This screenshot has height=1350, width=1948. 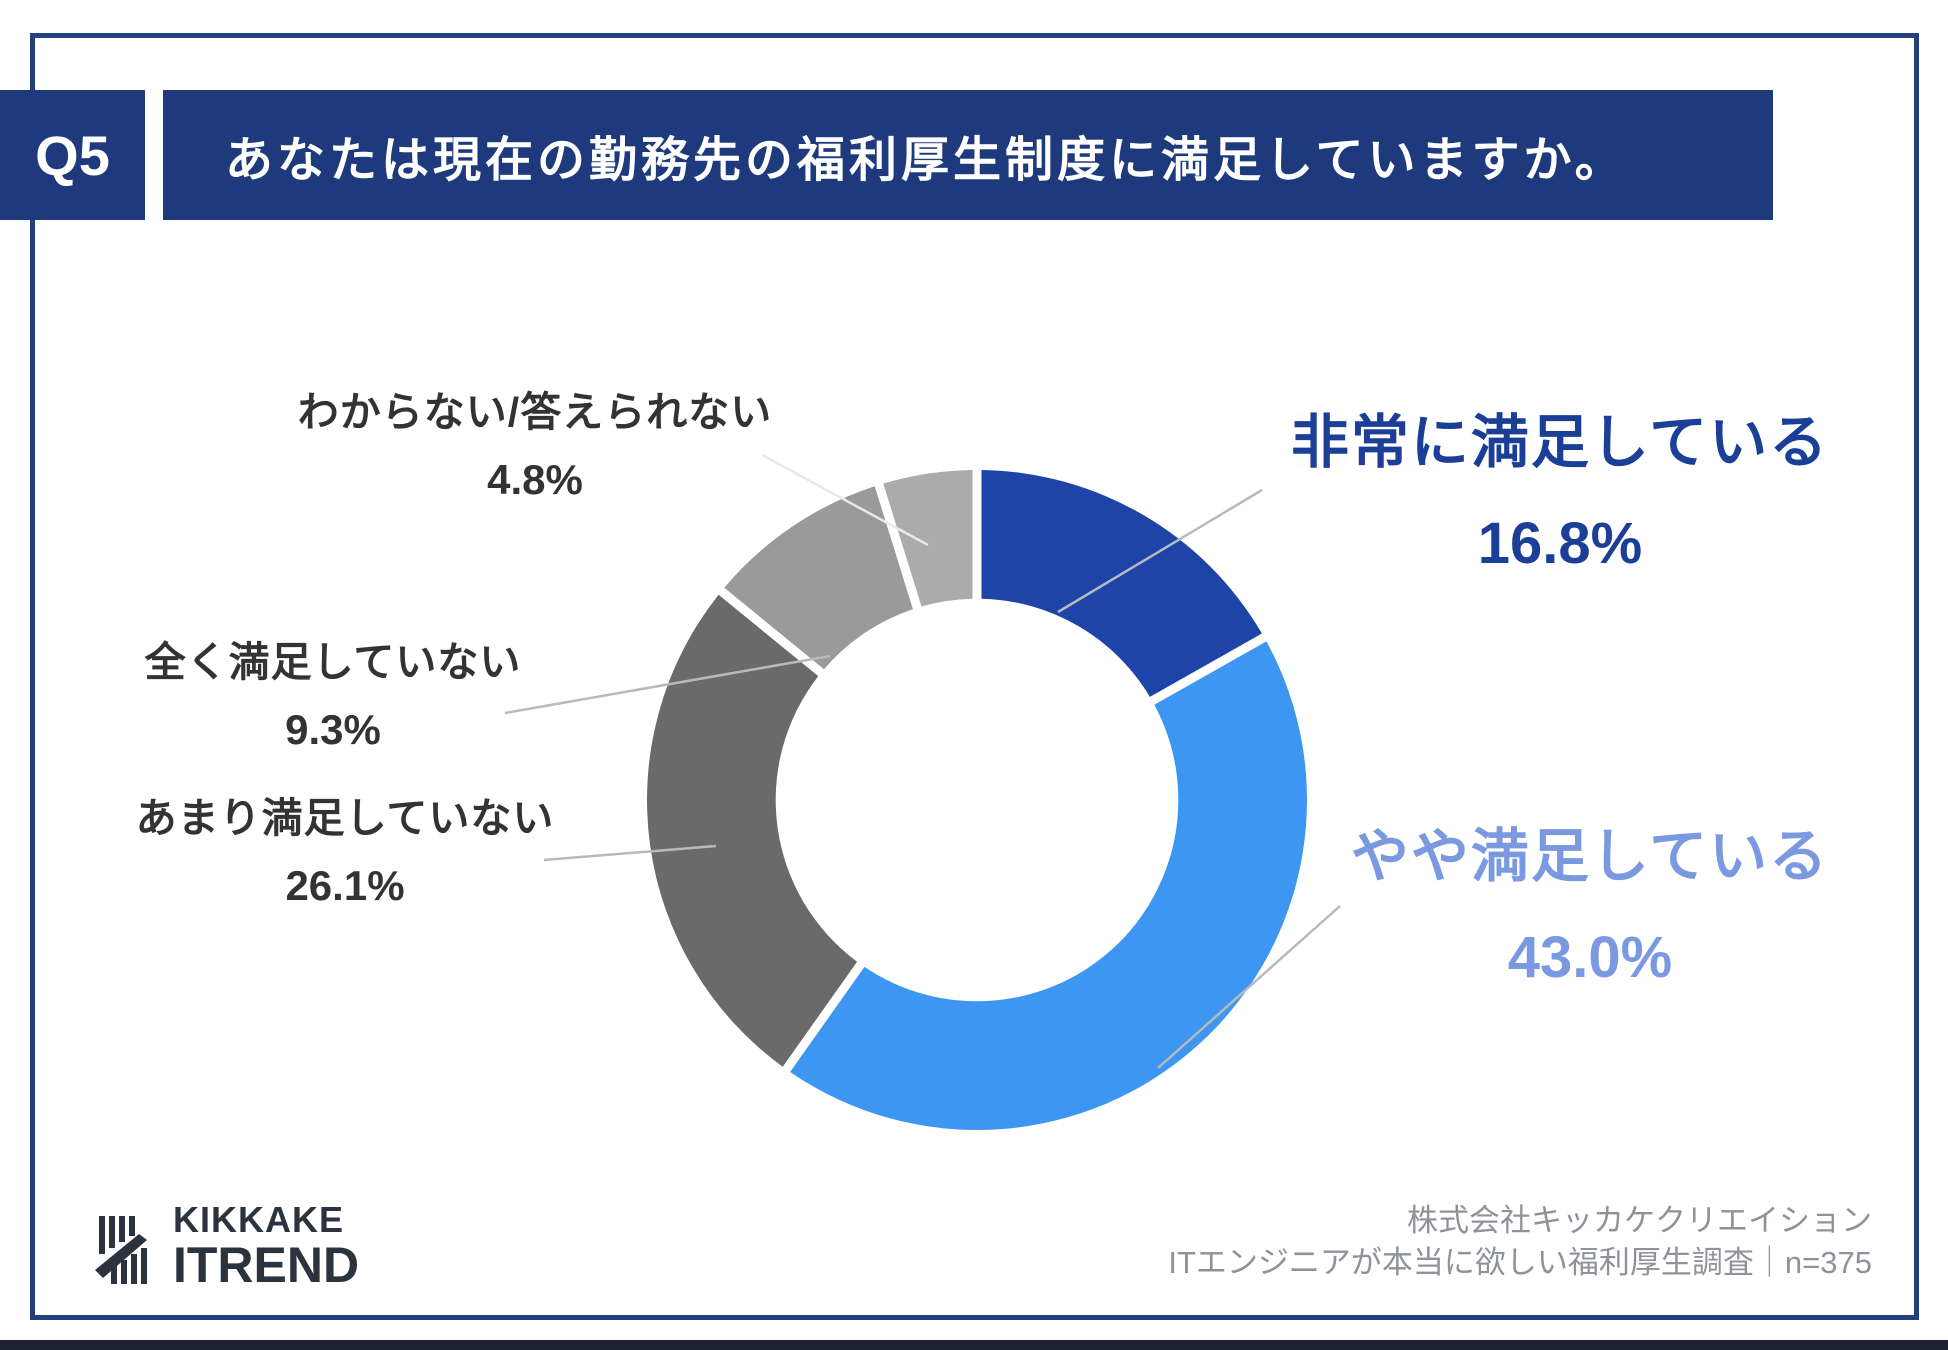 I want to click on callout-not-very-satisfied: あまり満足していない 26.1%, so click(x=345, y=850).